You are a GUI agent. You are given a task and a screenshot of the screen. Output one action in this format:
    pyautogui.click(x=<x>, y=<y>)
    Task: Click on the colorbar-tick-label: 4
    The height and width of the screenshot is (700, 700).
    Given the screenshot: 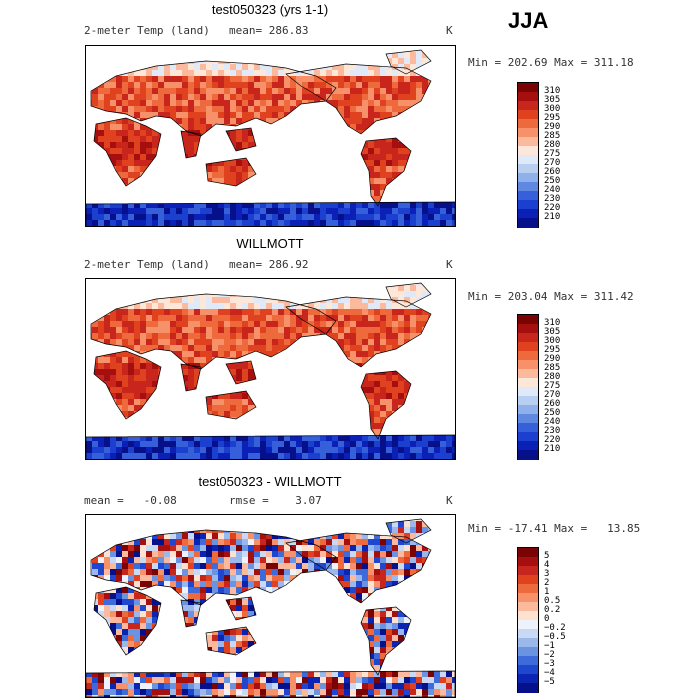 What is the action you would take?
    pyautogui.click(x=547, y=564)
    